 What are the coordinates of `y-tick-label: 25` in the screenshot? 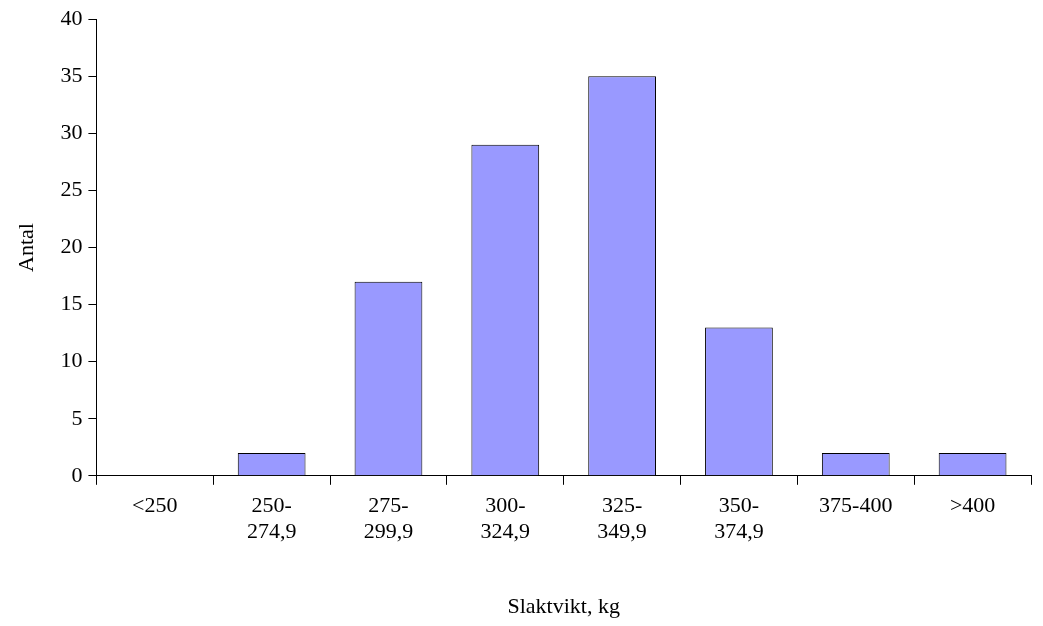 It's located at (71, 189).